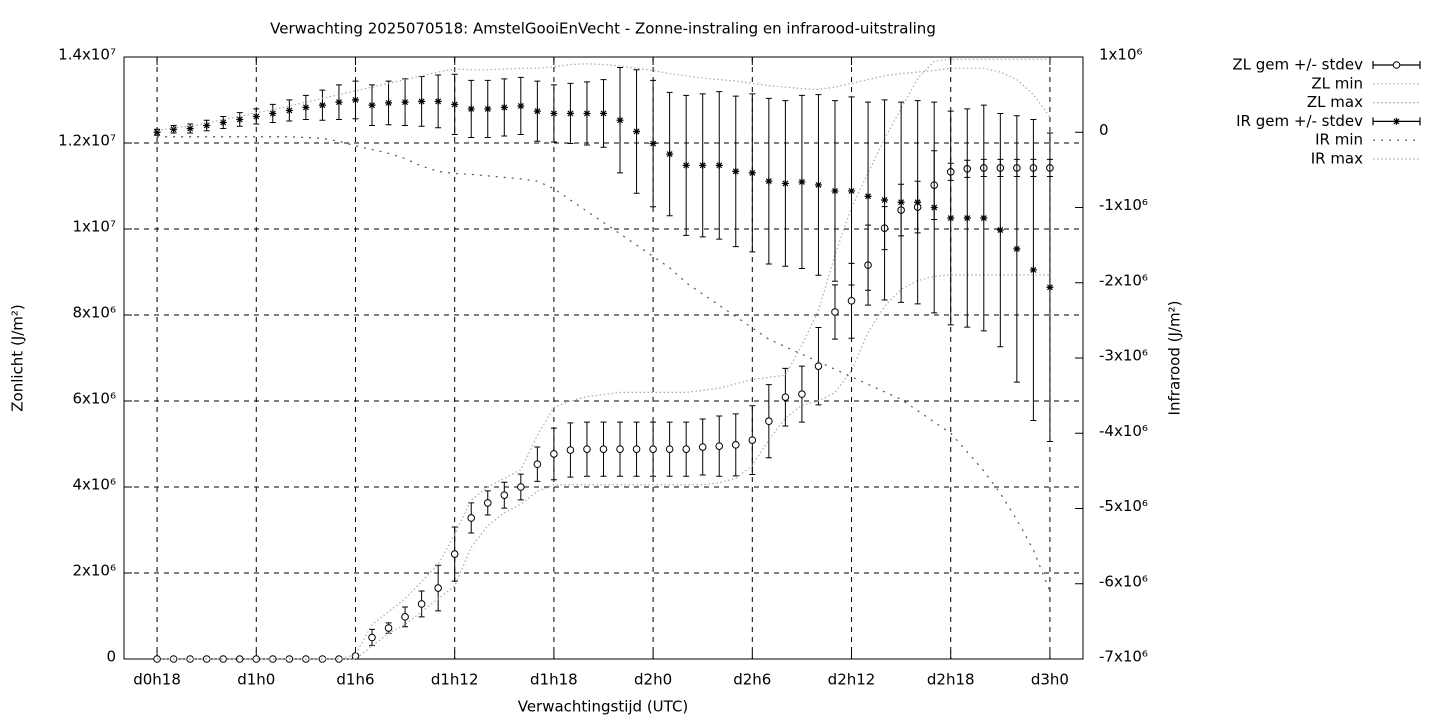 The height and width of the screenshot is (720, 1440). What do you see at coordinates (87, 141) in the screenshot?
I see `y-tick-label: 1.2x10⁷` at bounding box center [87, 141].